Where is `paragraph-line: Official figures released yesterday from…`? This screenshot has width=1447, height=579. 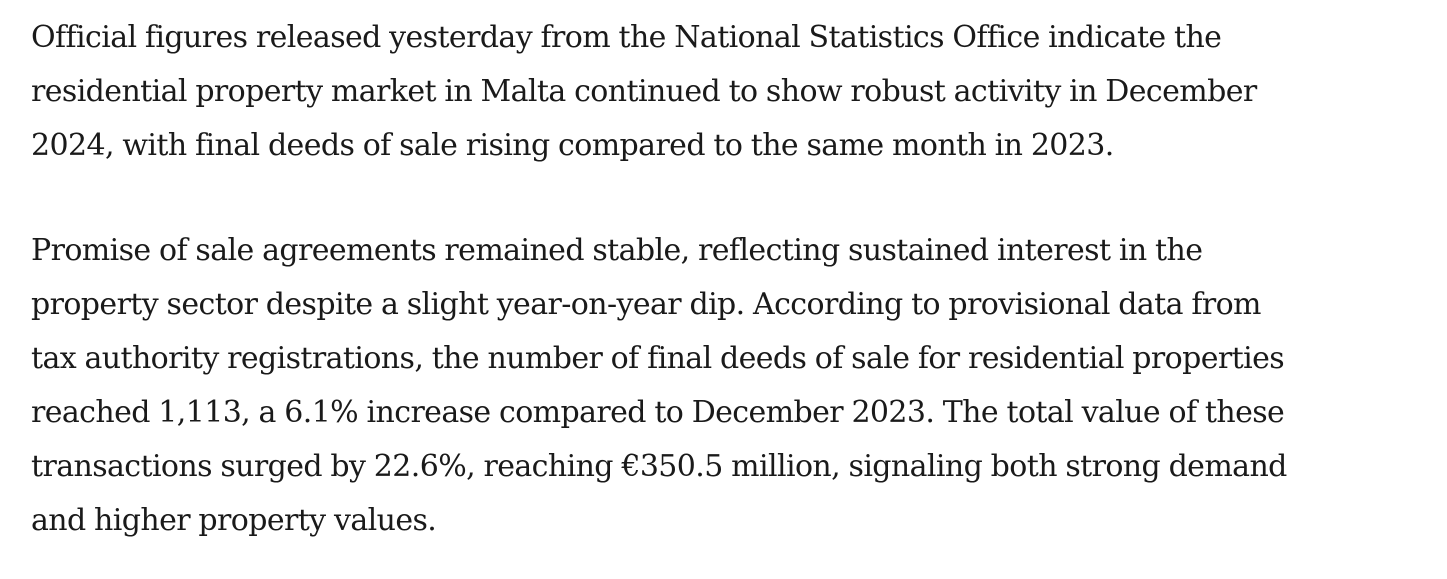
paragraph-line: Official figures released yesterday from… is located at coordinates (626, 37).